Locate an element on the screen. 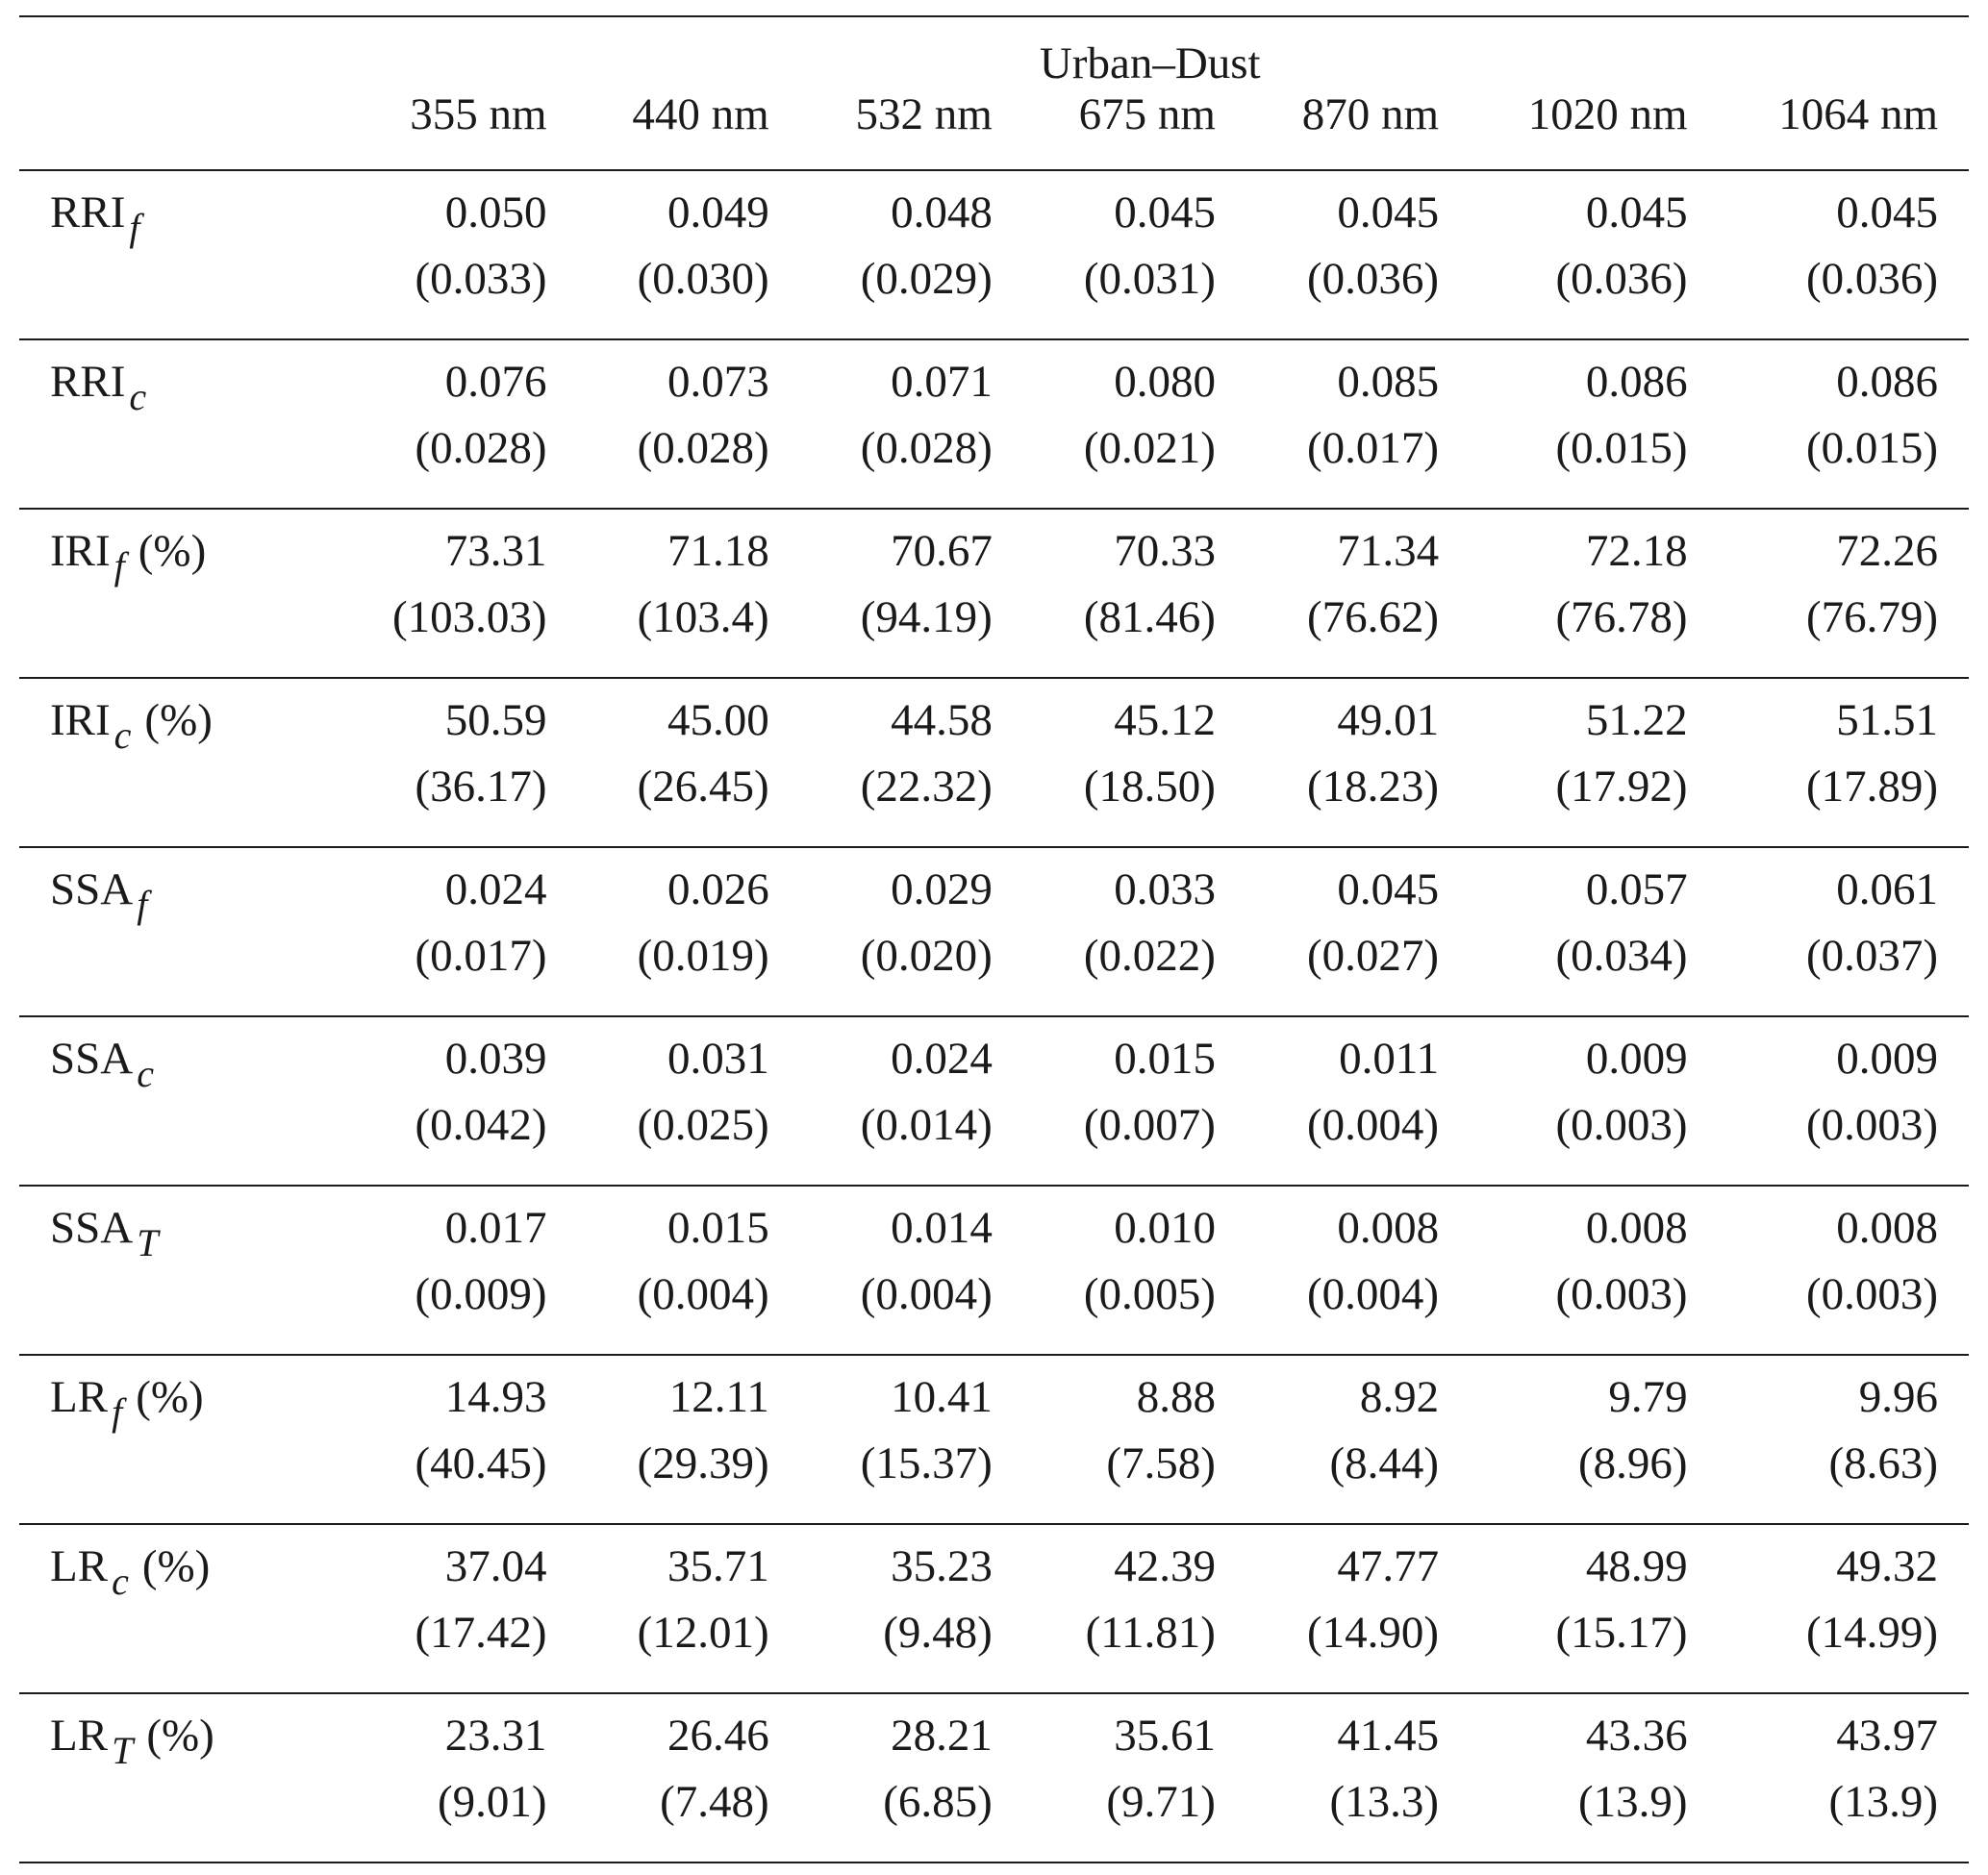 This screenshot has width=1988, height=1875. cell-uncertainty: (0.037) is located at coordinates (1871, 956).